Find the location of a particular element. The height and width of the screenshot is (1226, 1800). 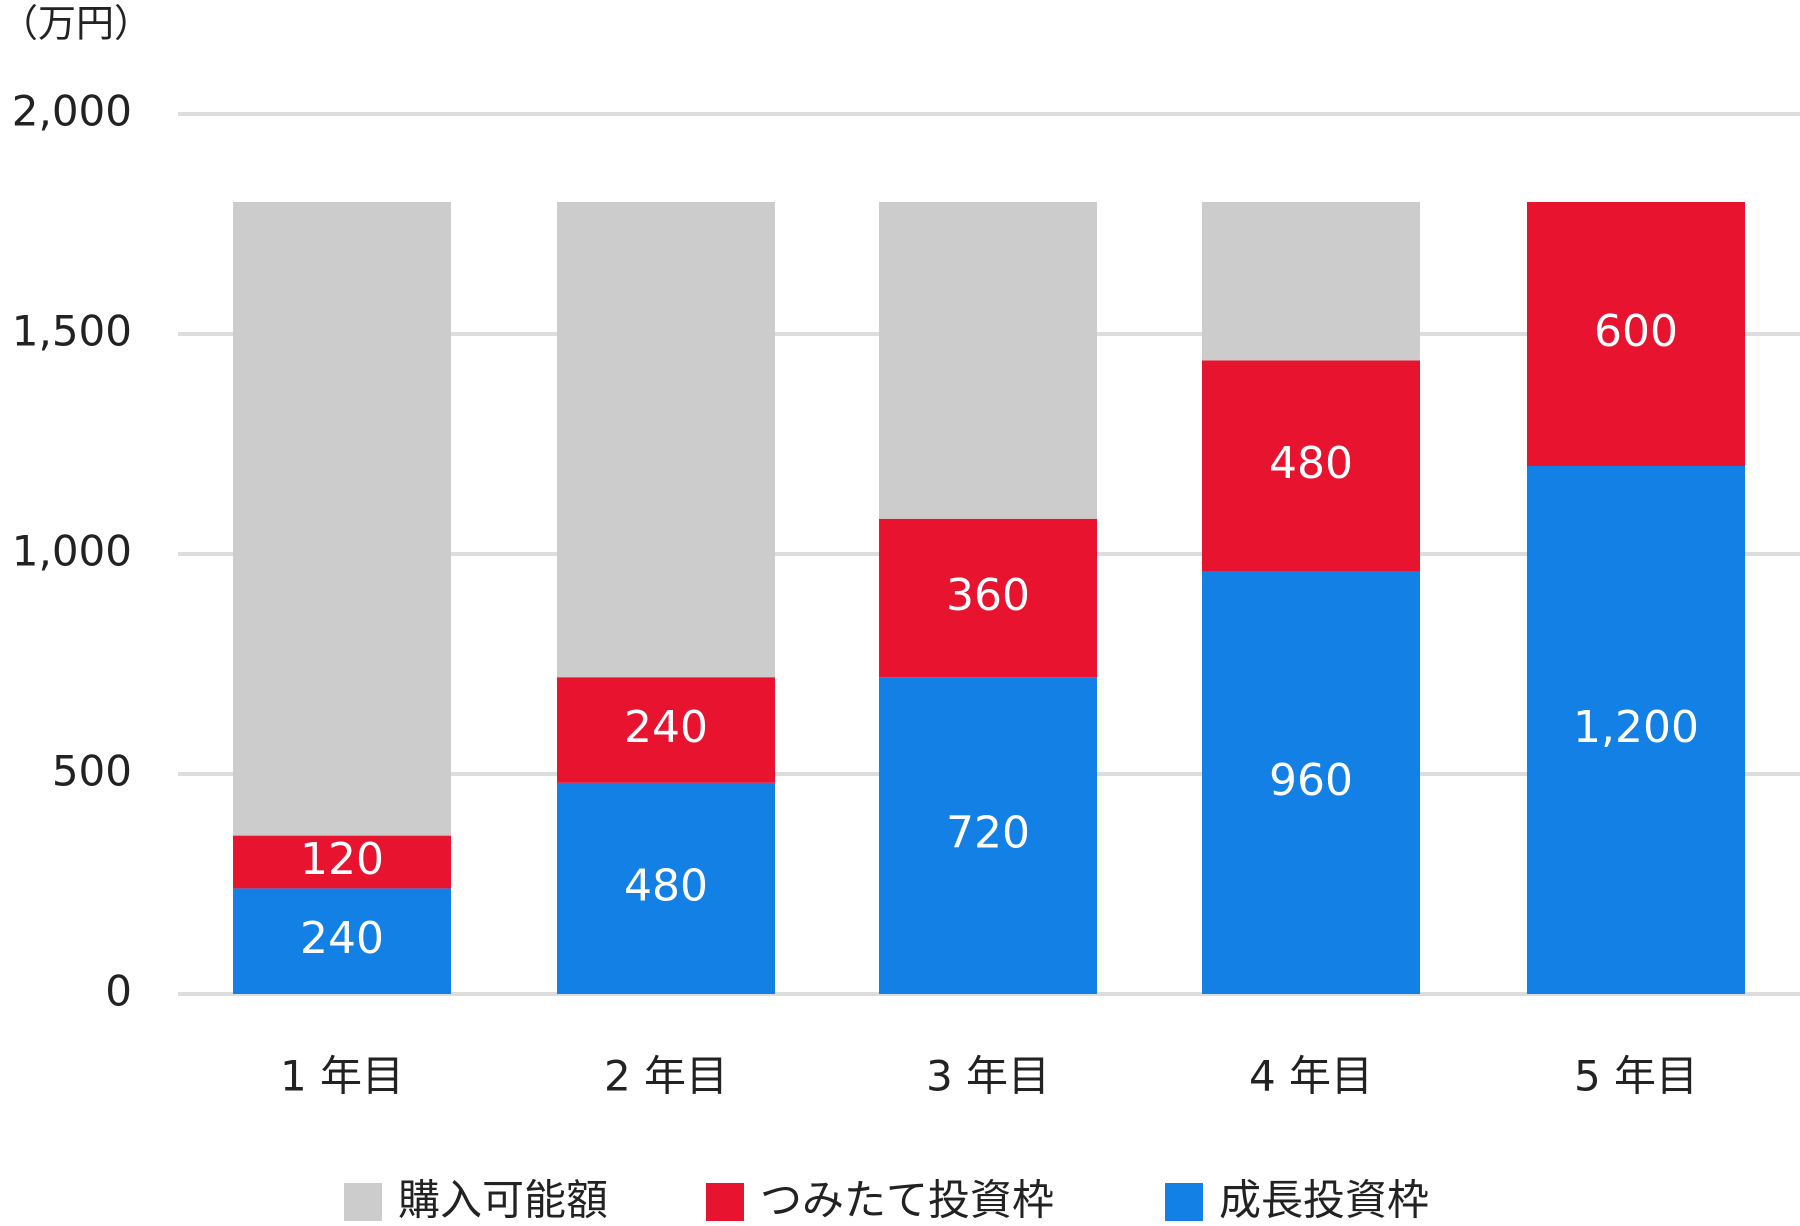

x-tick-label: 4 年目 is located at coordinates (1311, 1076).